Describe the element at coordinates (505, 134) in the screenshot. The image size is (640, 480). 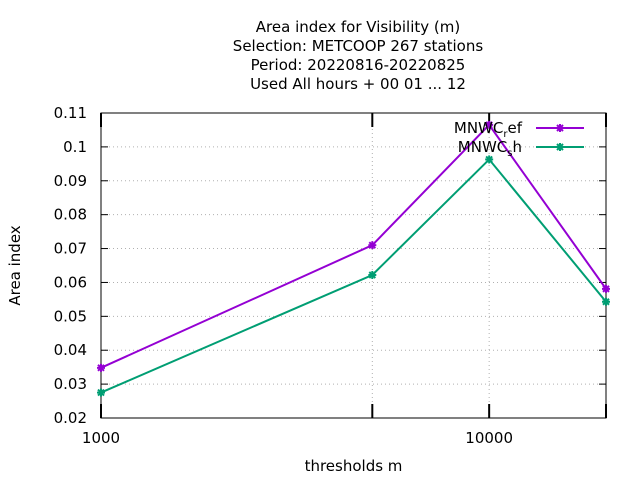
I see `legend-label-sub: r` at that location.